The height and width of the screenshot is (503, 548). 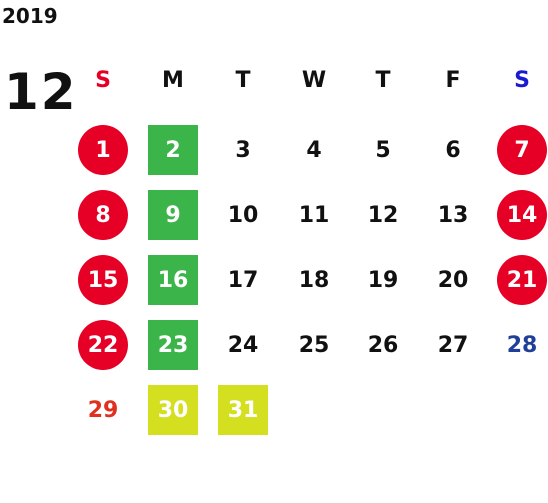 I want to click on day: 2, so click(x=173, y=150).